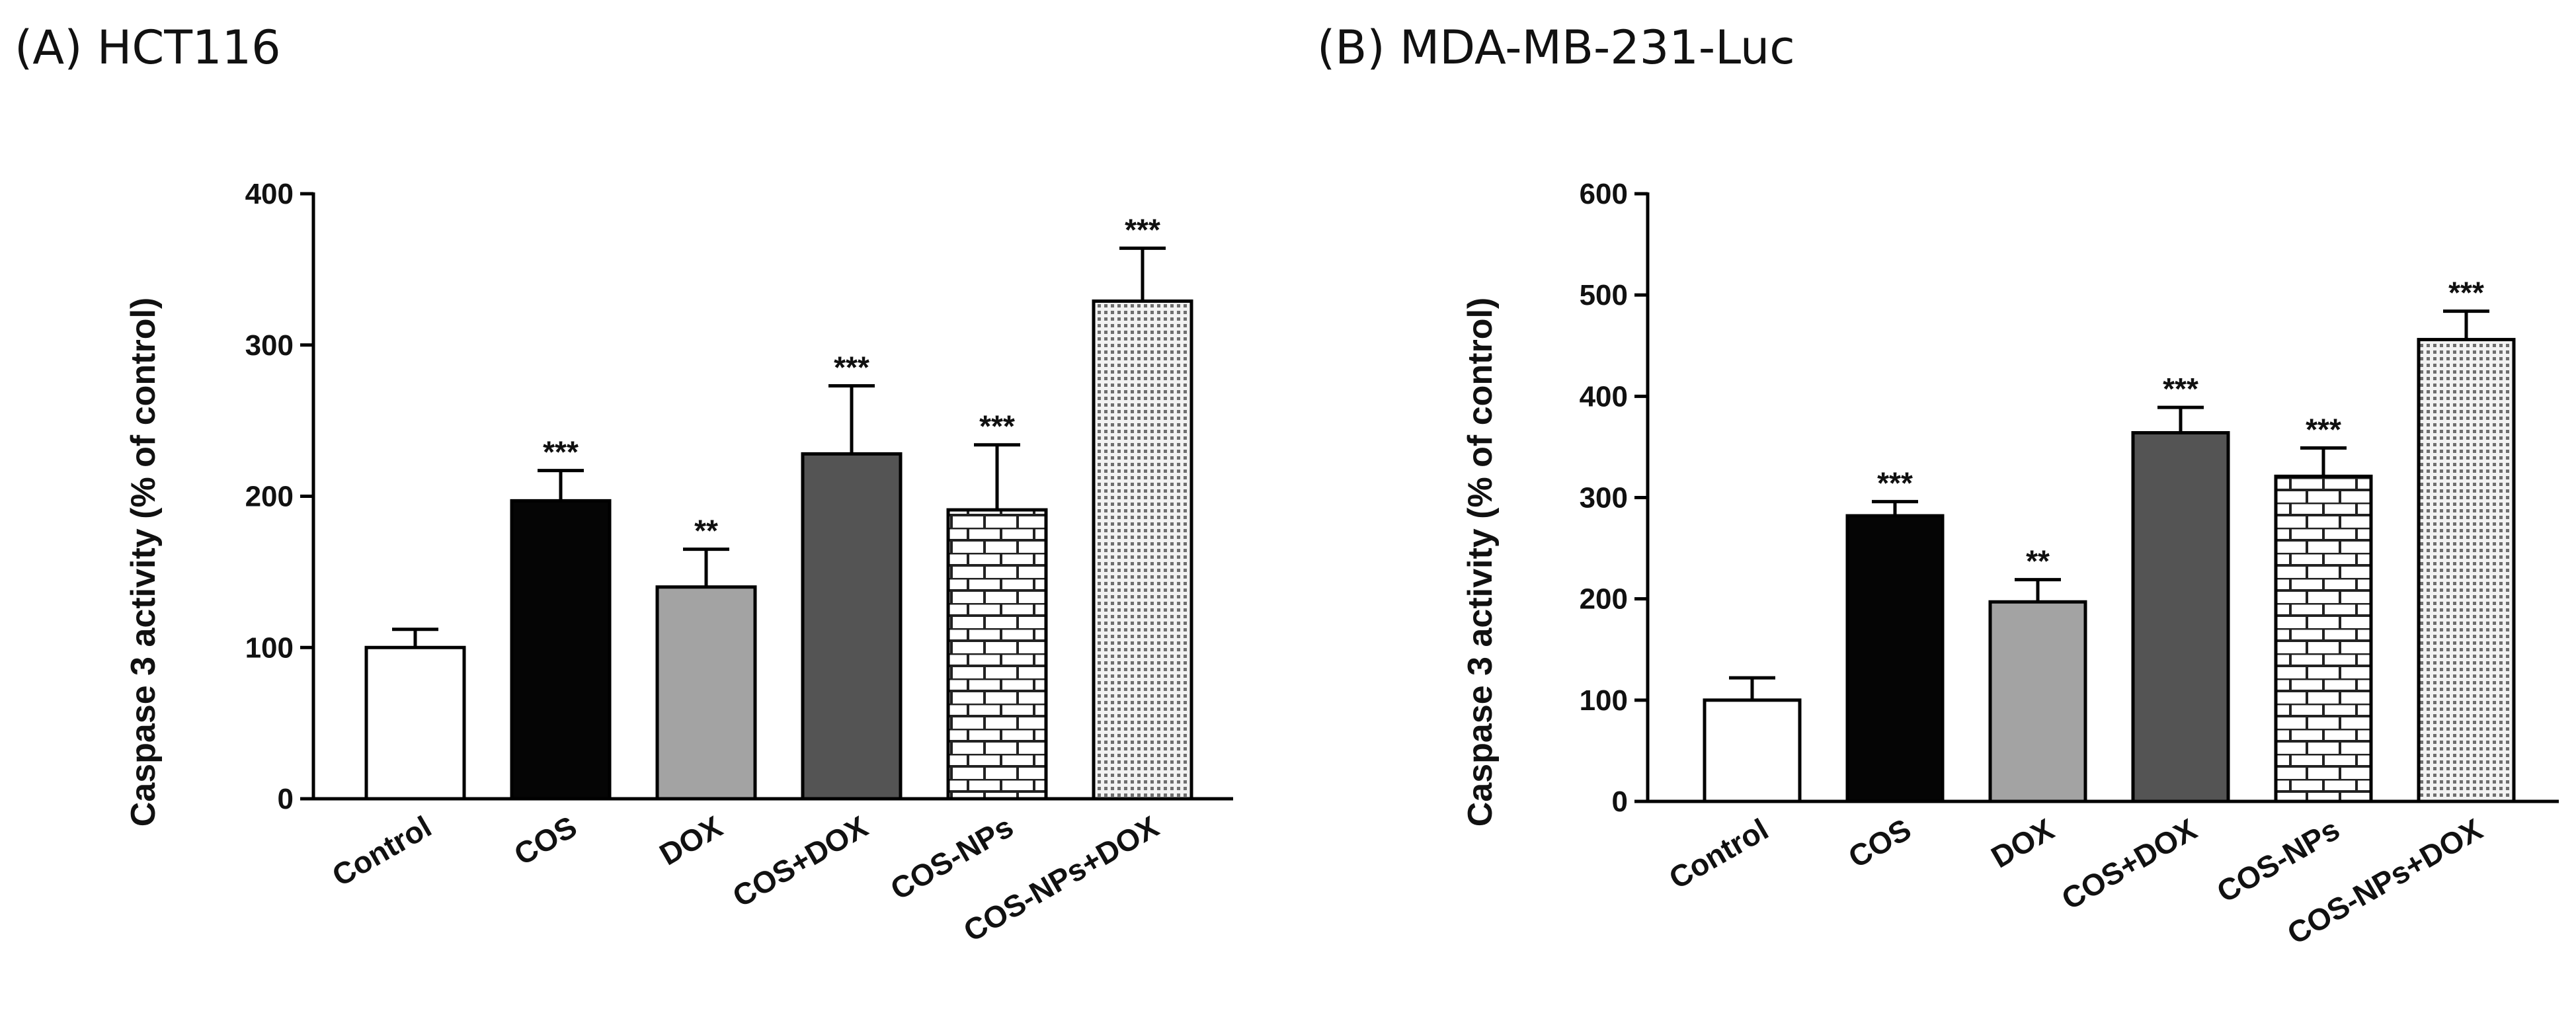 This screenshot has height=1013, width=2576. Describe the element at coordinates (415, 723) in the screenshot. I see `panel-a-bar-control` at that location.